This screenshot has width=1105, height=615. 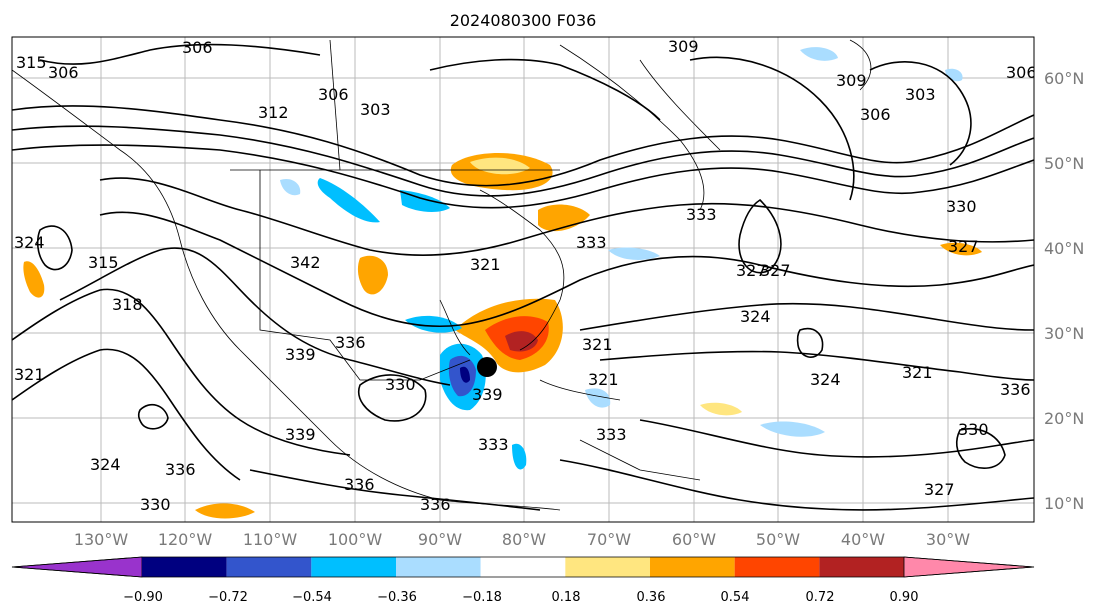 I want to click on lon-label: 90°W, so click(x=440, y=539).